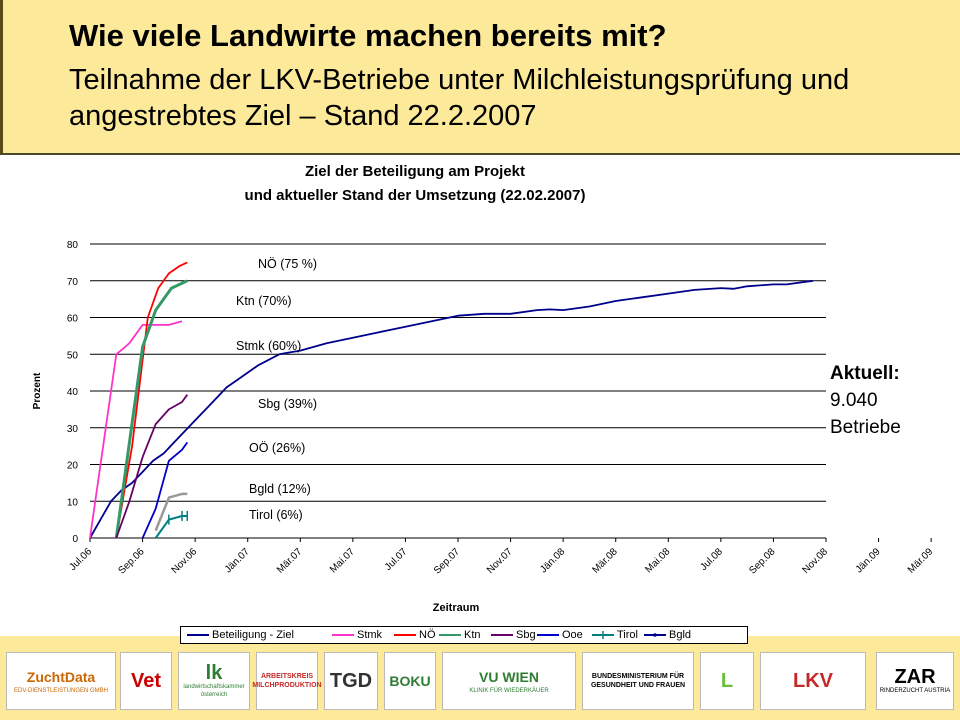 The image size is (960, 720). Describe the element at coordinates (762, 561) in the screenshot. I see `x-tick-label: Sep.08` at that location.